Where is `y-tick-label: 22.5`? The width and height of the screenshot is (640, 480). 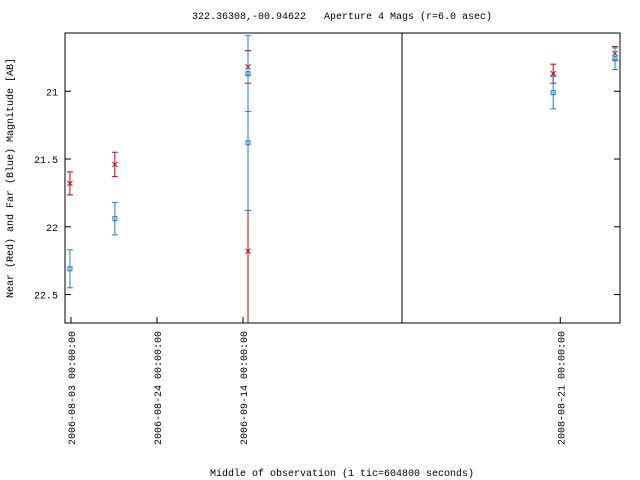 y-tick-label: 22.5 is located at coordinates (46, 297).